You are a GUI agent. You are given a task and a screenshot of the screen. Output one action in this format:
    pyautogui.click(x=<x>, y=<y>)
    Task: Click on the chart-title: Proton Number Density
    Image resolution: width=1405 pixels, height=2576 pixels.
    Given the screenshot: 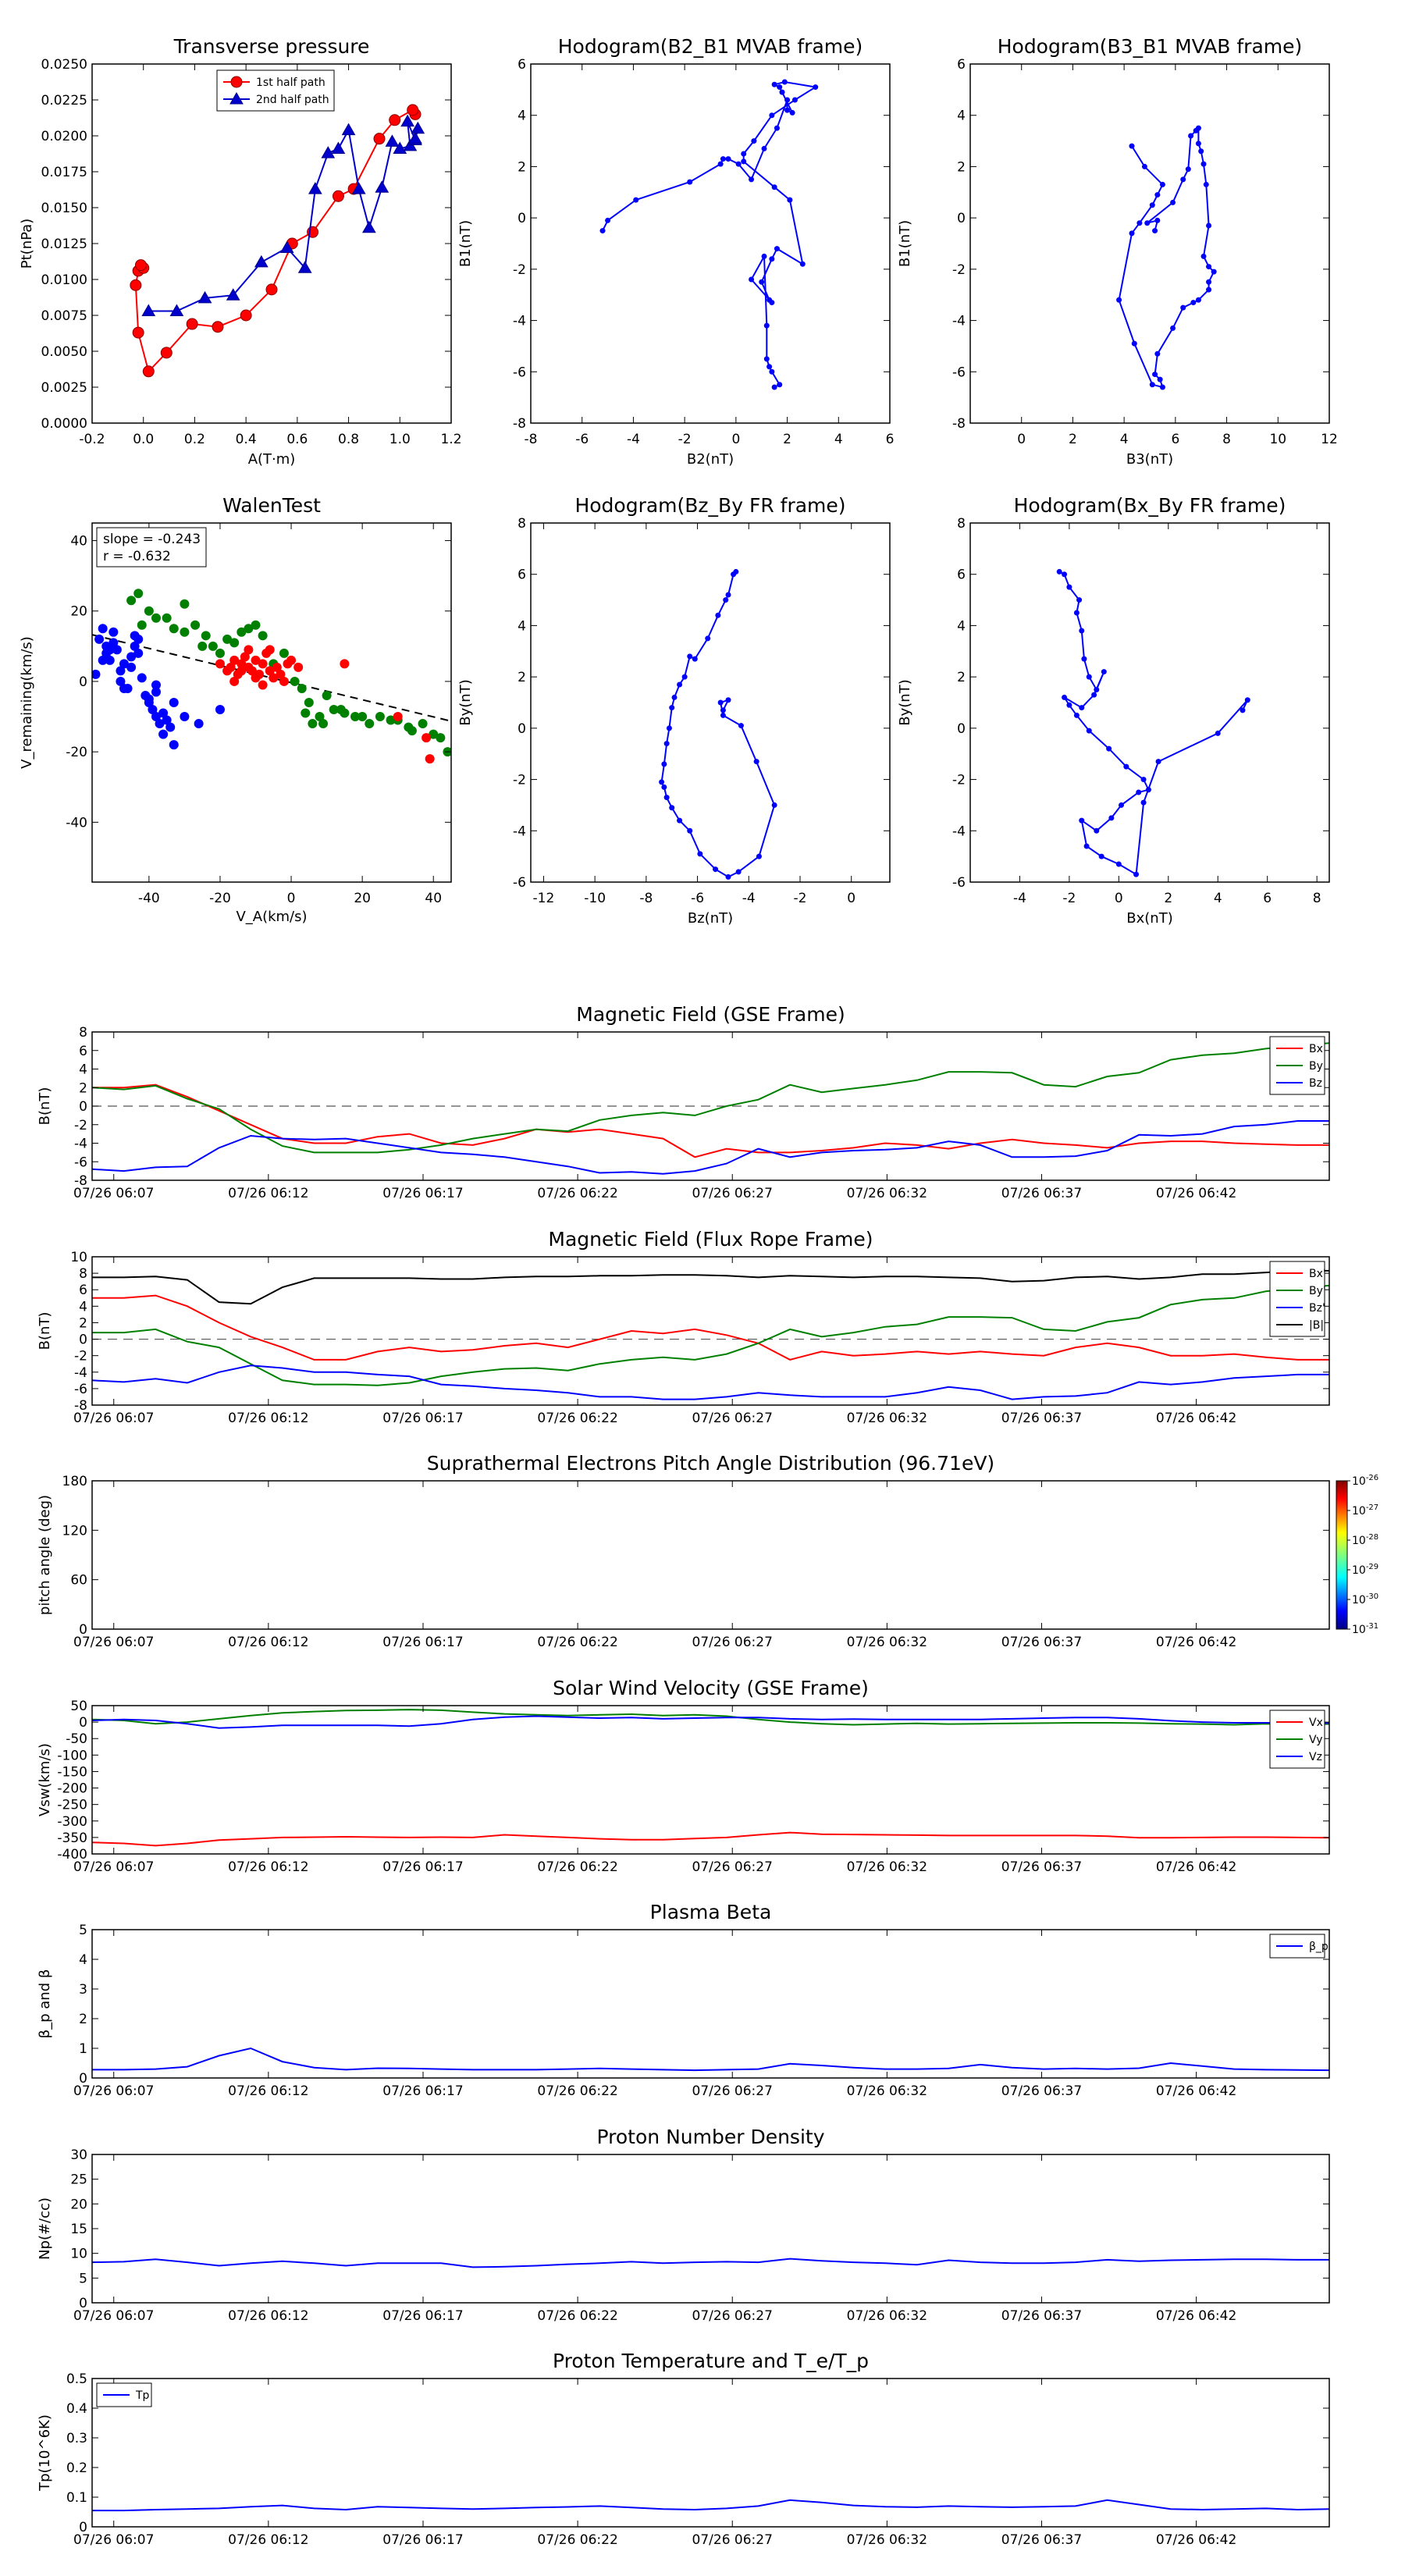 What is the action you would take?
    pyautogui.click(x=711, y=2137)
    